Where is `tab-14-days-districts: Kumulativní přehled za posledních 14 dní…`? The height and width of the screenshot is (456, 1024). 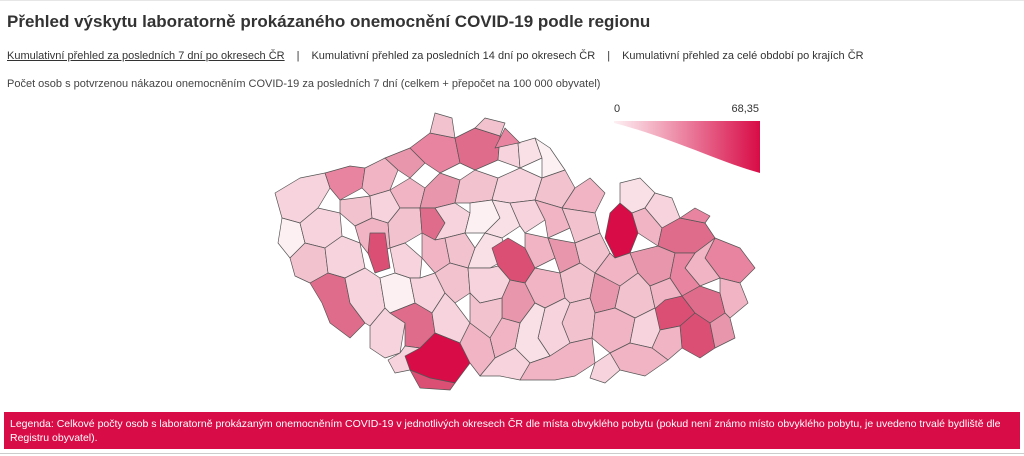 tab-14-days-districts: Kumulativní přehled za posledních 14 dní… is located at coordinates (453, 56).